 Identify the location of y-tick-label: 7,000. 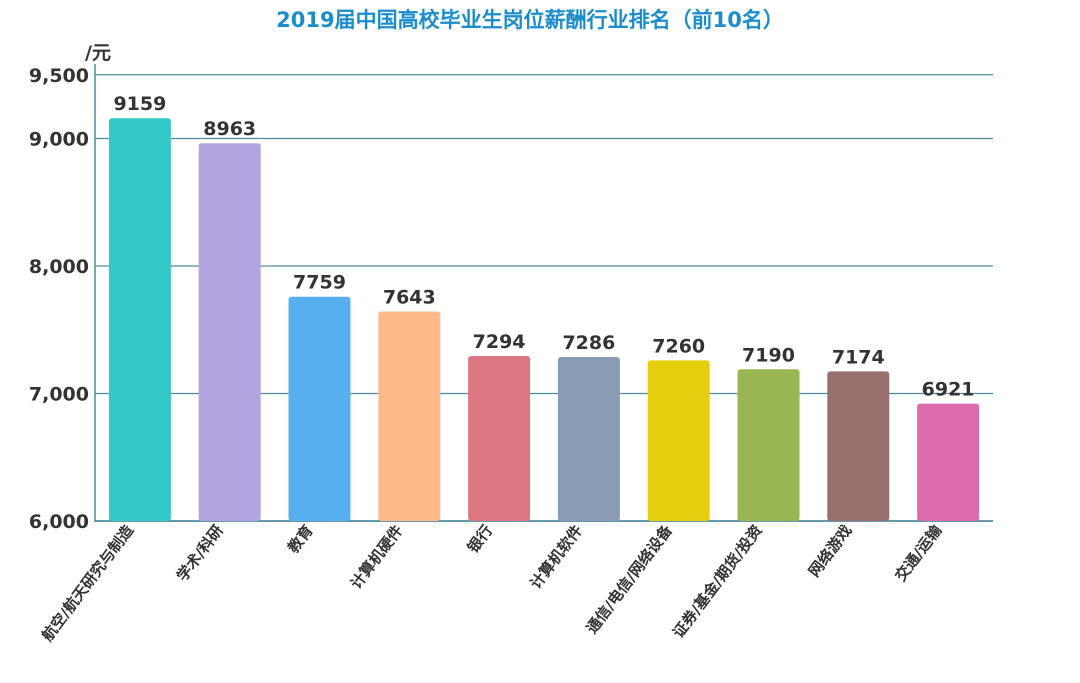
(59, 395).